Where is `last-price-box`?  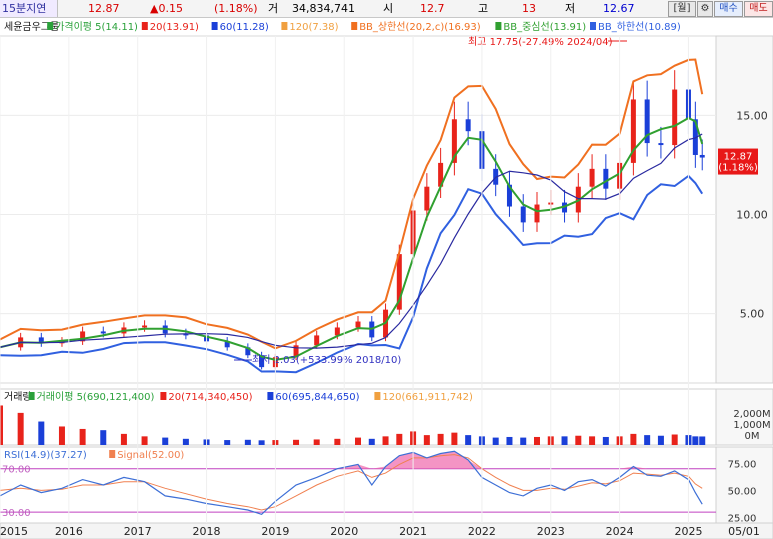 last-price-box is located at coordinates (738, 161).